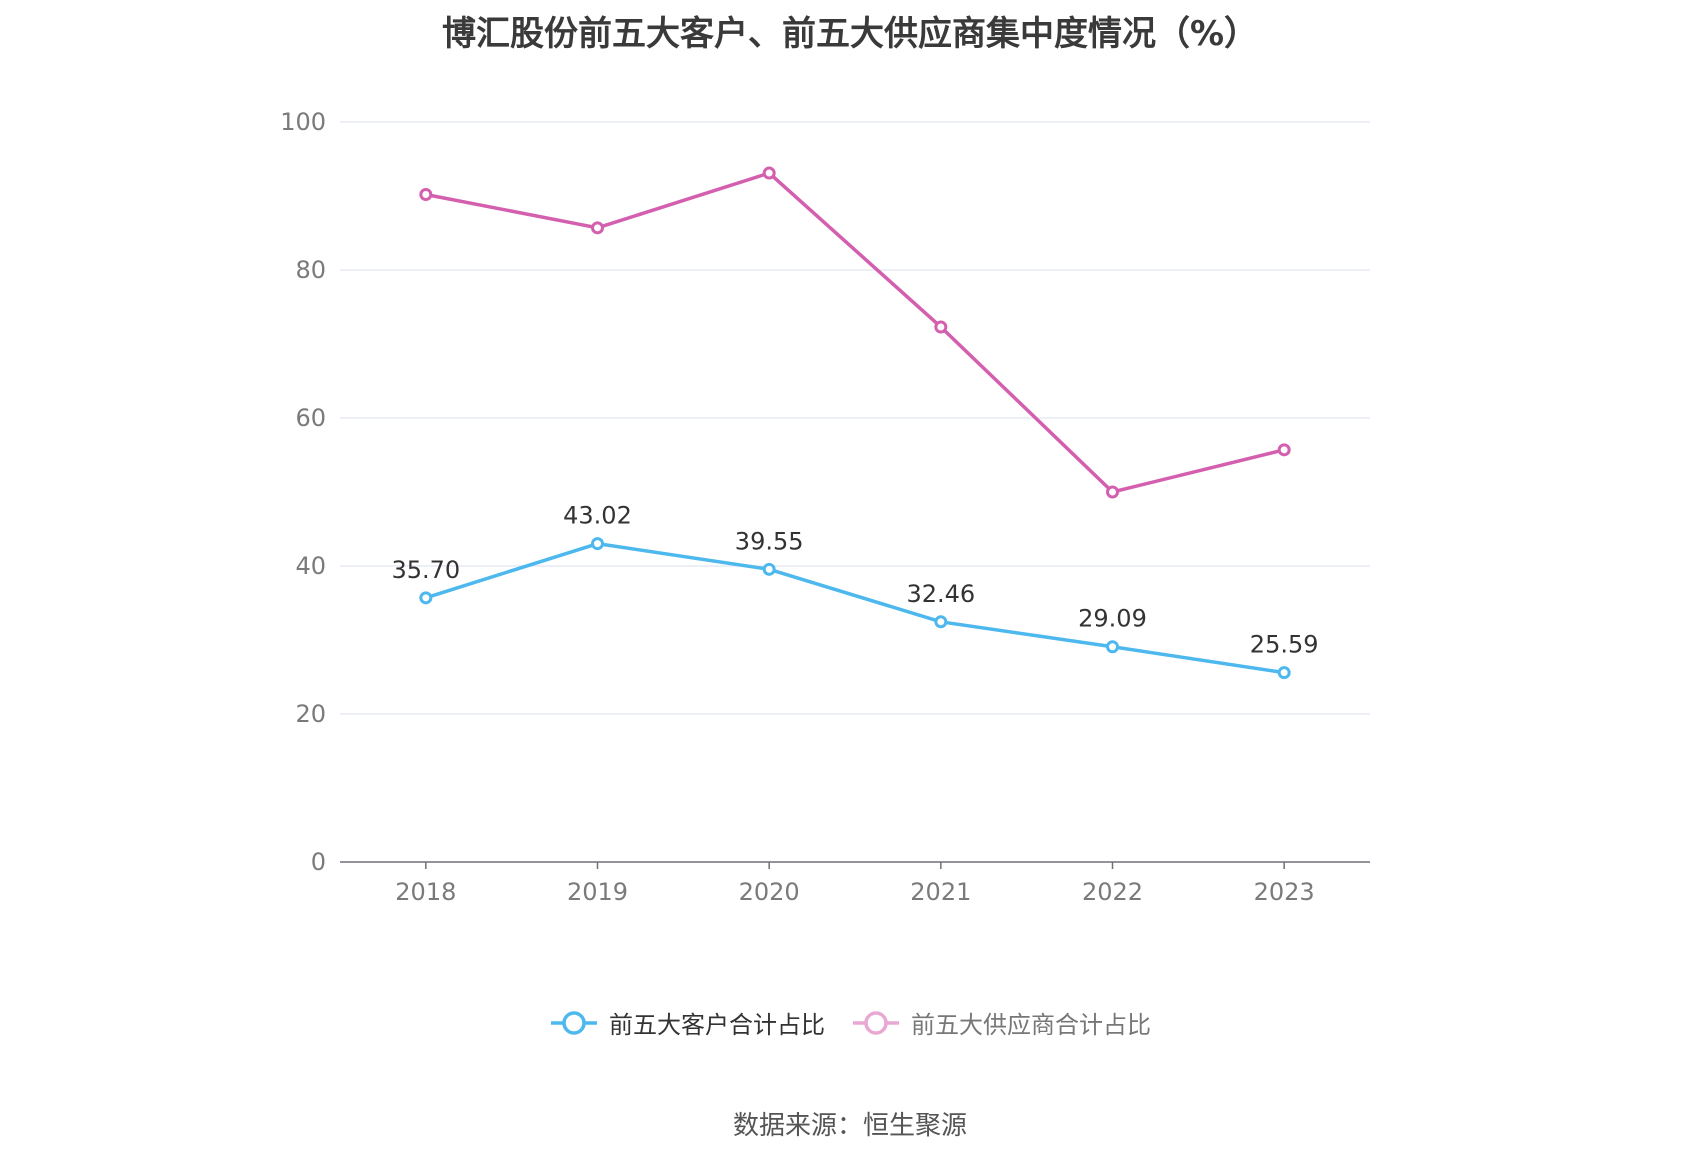 The height and width of the screenshot is (1150, 1700). I want to click on legend-label: 前五大客户合计占比, so click(717, 1022).